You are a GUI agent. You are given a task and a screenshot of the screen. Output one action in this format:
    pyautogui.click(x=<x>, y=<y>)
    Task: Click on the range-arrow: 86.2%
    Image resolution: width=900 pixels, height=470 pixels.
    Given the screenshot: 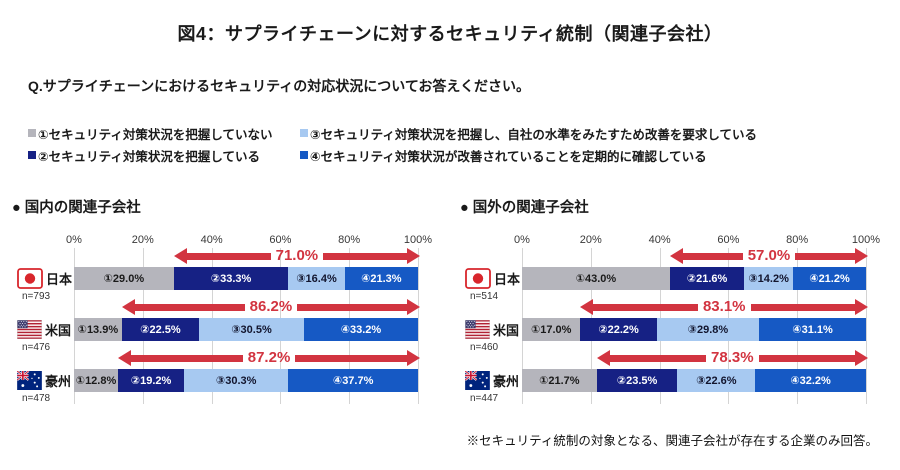 What is the action you would take?
    pyautogui.click(x=271, y=306)
    